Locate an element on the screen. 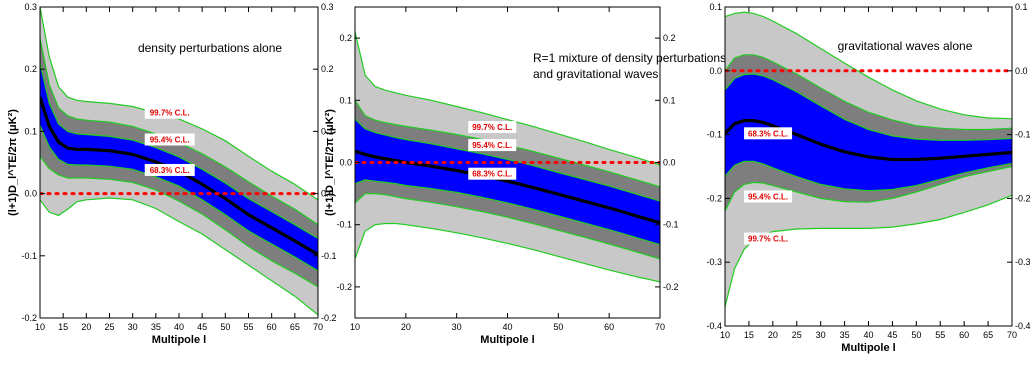  y-tick-label-right: -0.4 is located at coordinates (1023, 326).